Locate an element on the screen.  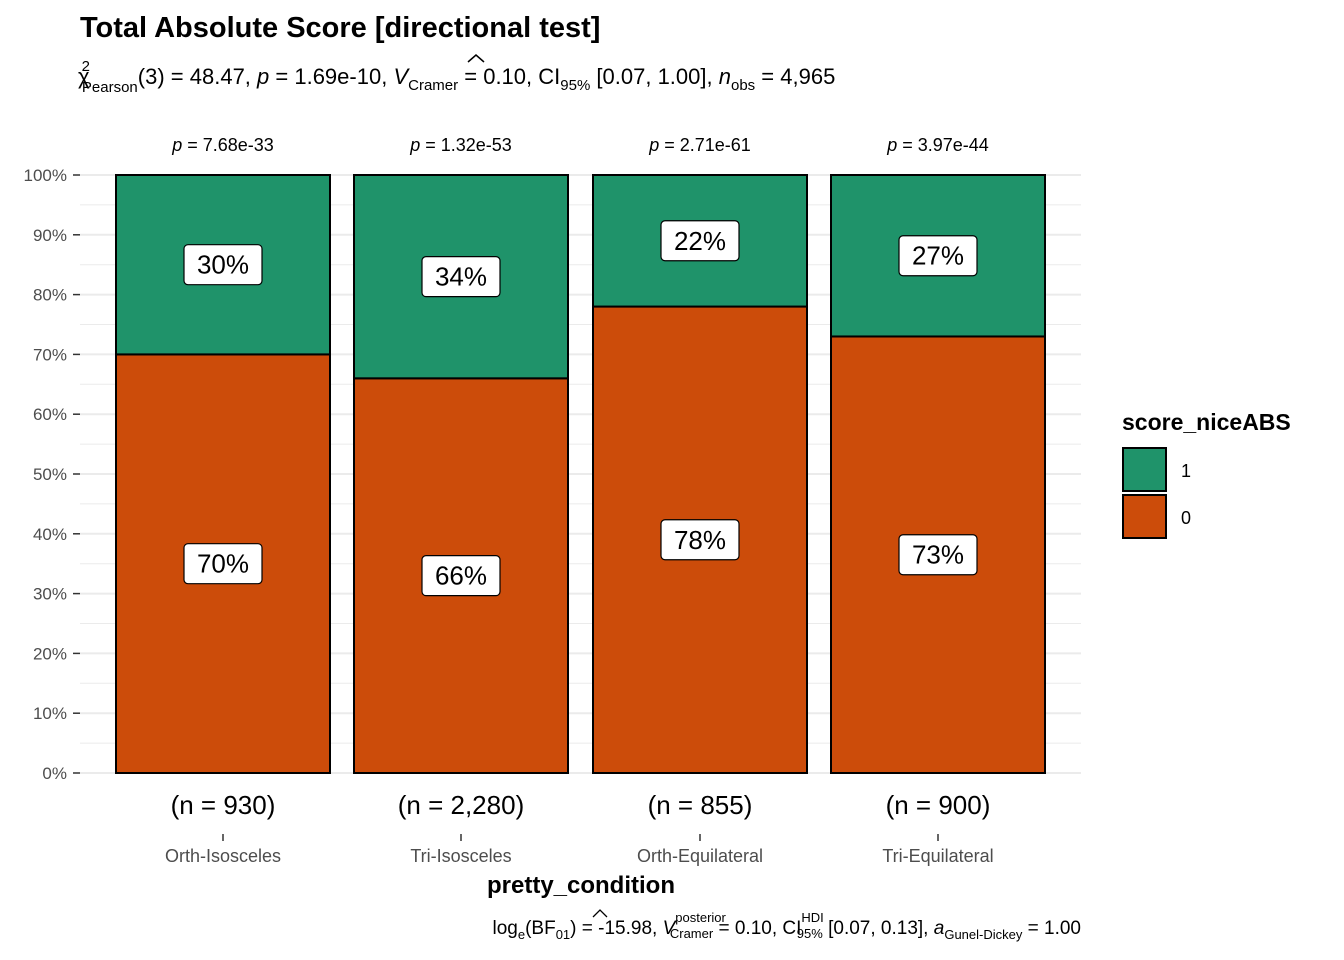
y-tick-label: 40% is located at coordinates (50, 534).